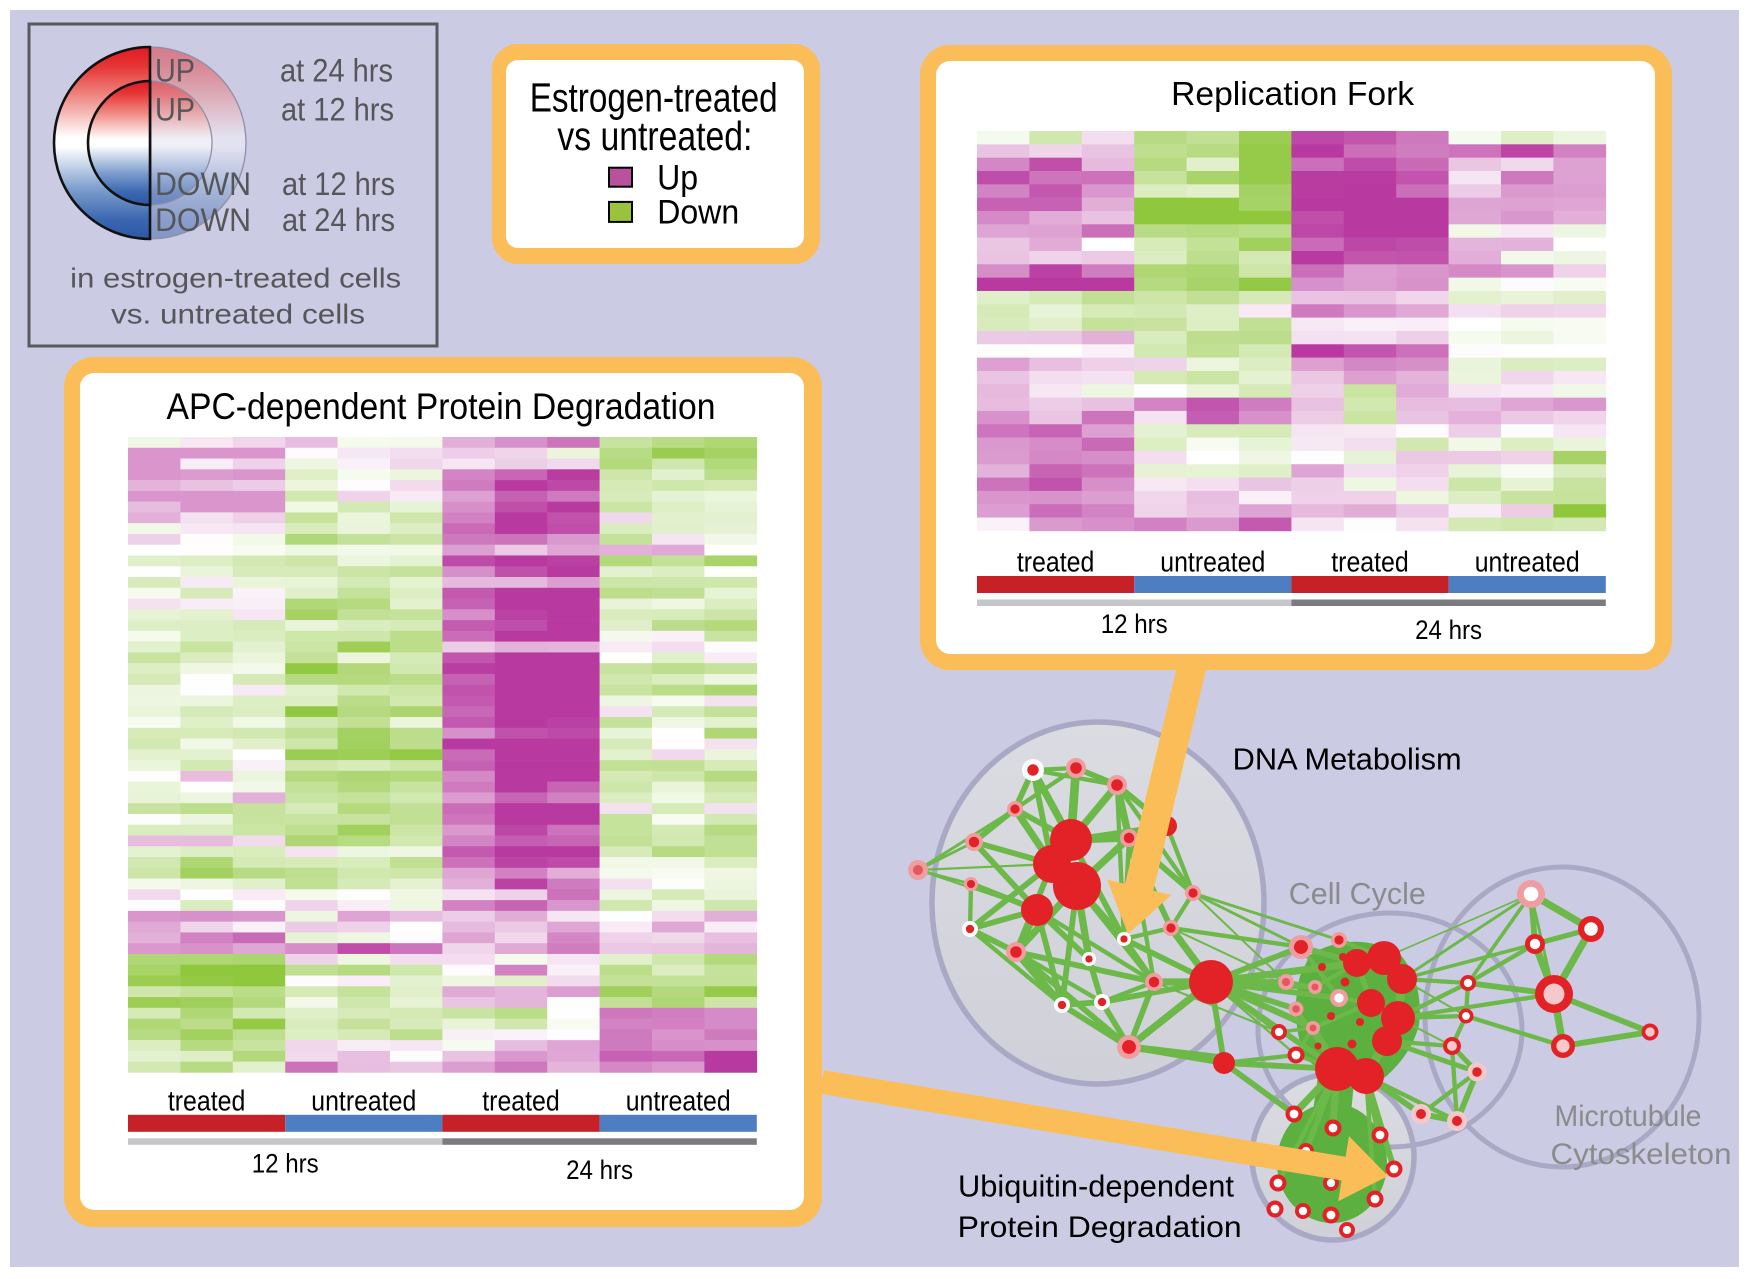 The width and height of the screenshot is (1750, 1279). Describe the element at coordinates (698, 212) in the screenshot. I see `svg-text: Down` at that location.